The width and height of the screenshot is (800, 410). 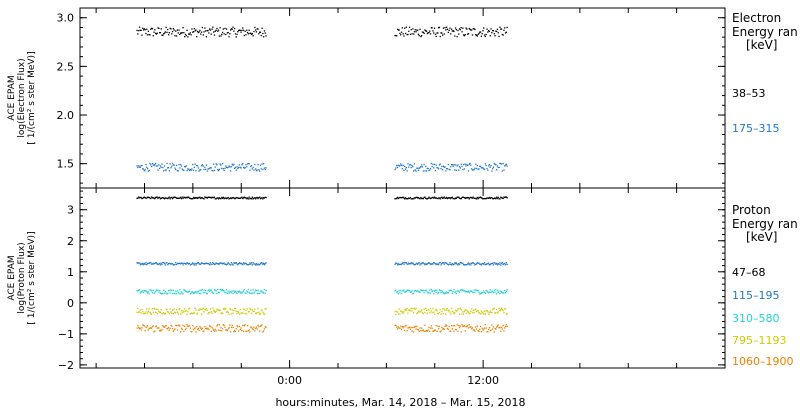 I want to click on x-tick-label: 0:00, so click(x=289, y=380).